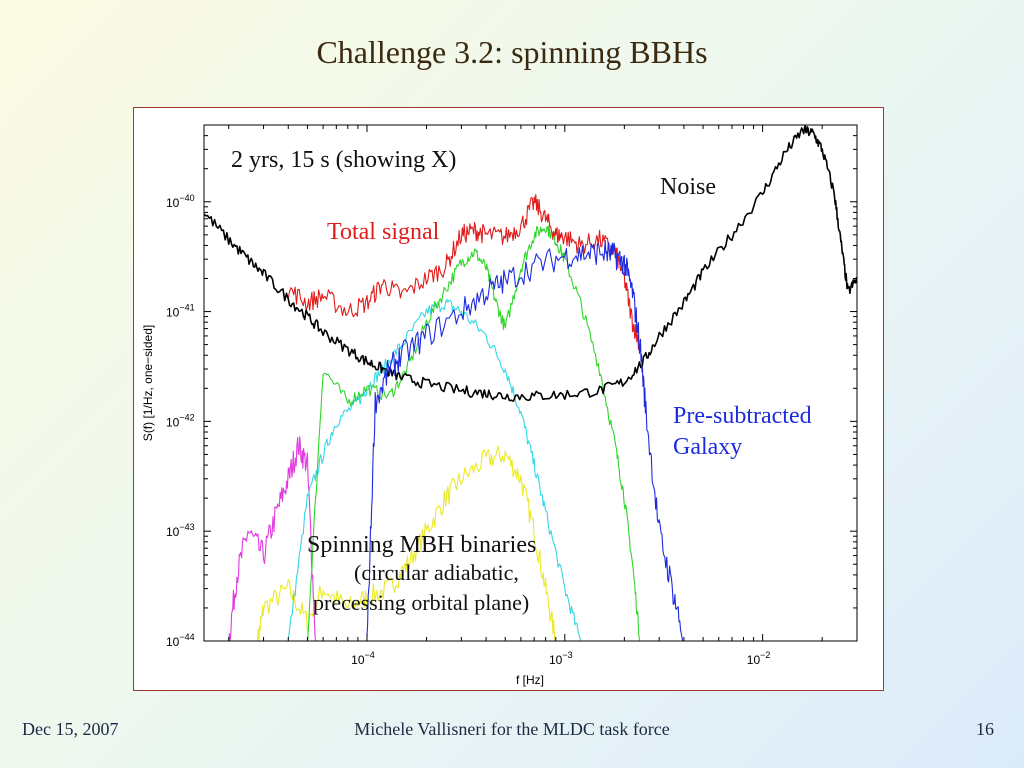 The width and height of the screenshot is (1024, 768). What do you see at coordinates (688, 187) in the screenshot?
I see `annotation-noise: Noise` at bounding box center [688, 187].